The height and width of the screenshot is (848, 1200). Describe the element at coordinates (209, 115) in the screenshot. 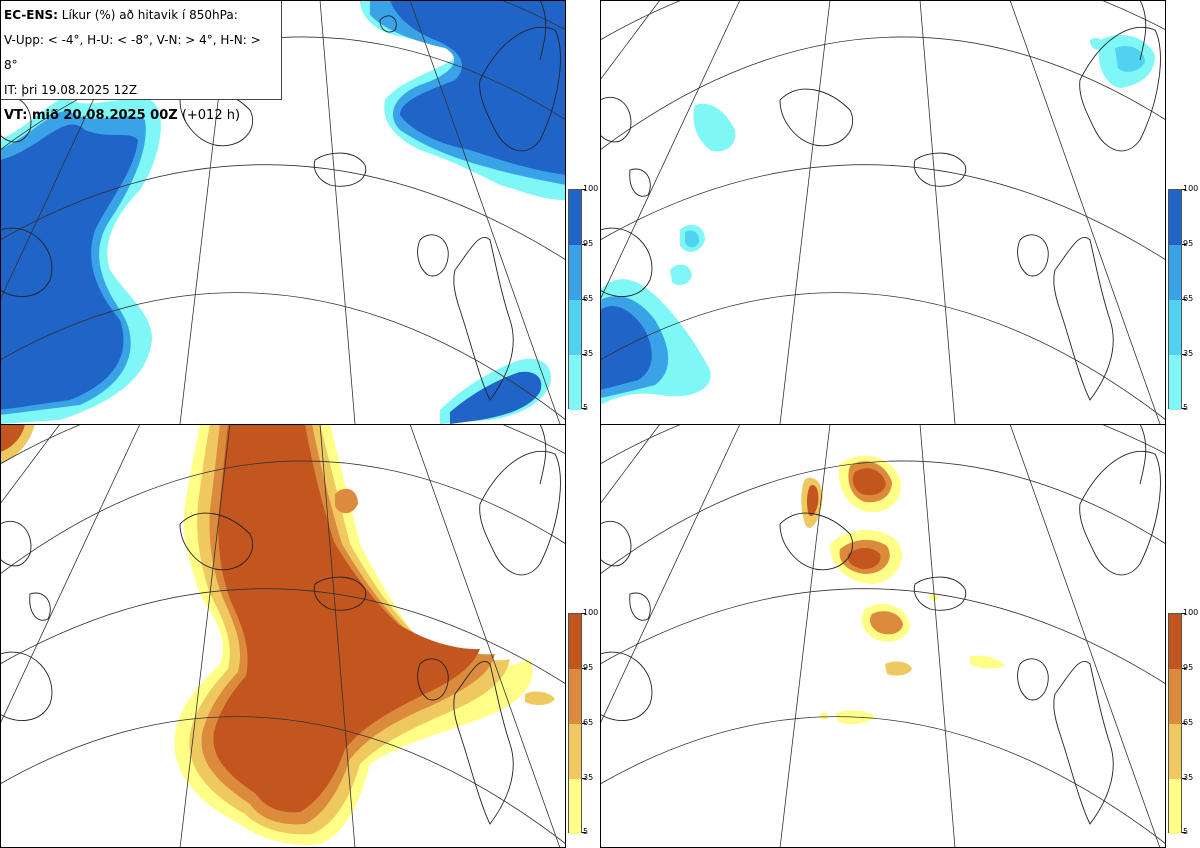

I see `lead-time: (+012 h)` at that location.